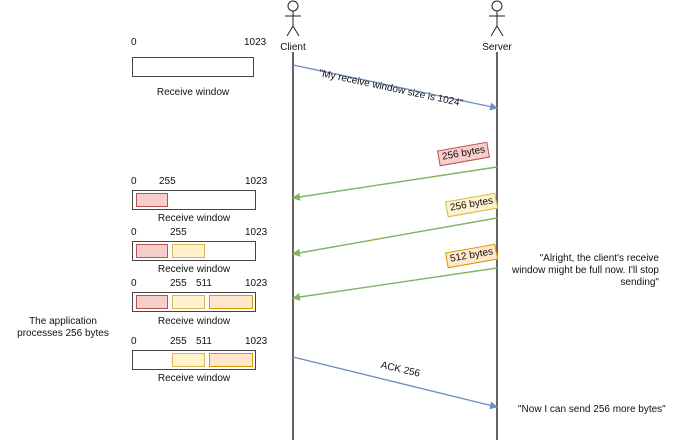  I want to click on window1-tick-0: 0, so click(134, 42).